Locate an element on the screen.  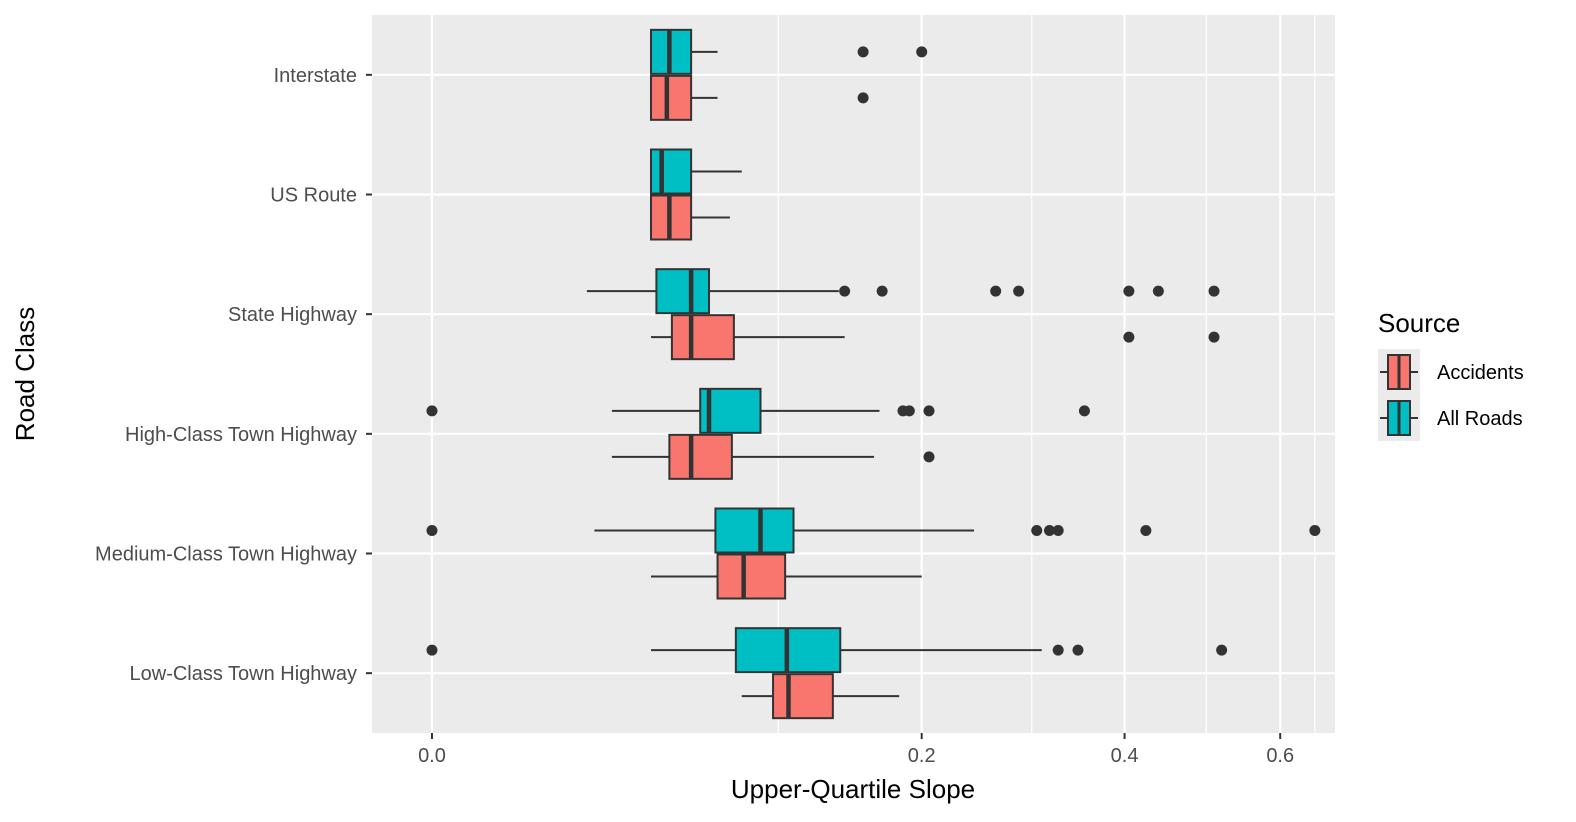
legend-item: All Roads is located at coordinates (1450, 418).